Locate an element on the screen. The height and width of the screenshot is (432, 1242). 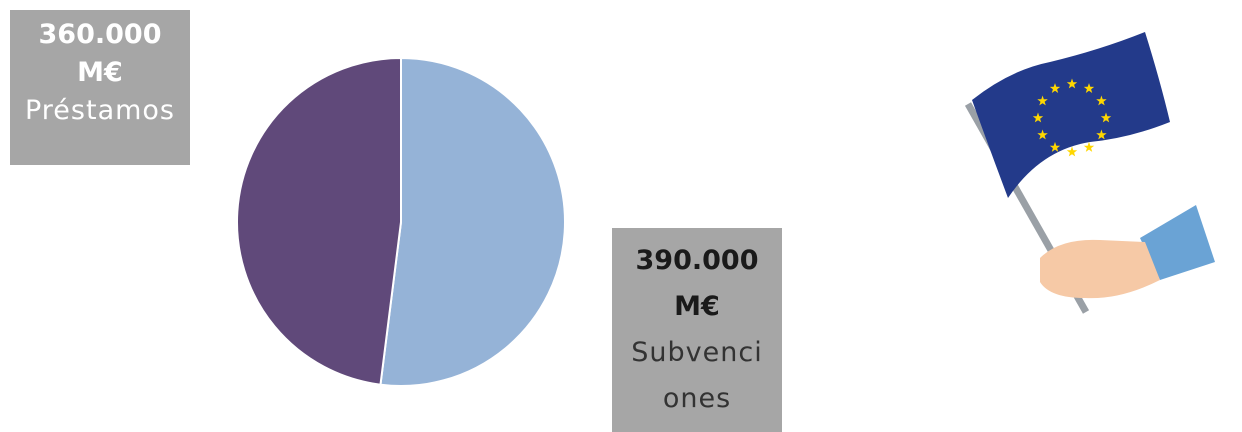
value-label: 390.000 is located at coordinates (697, 260).